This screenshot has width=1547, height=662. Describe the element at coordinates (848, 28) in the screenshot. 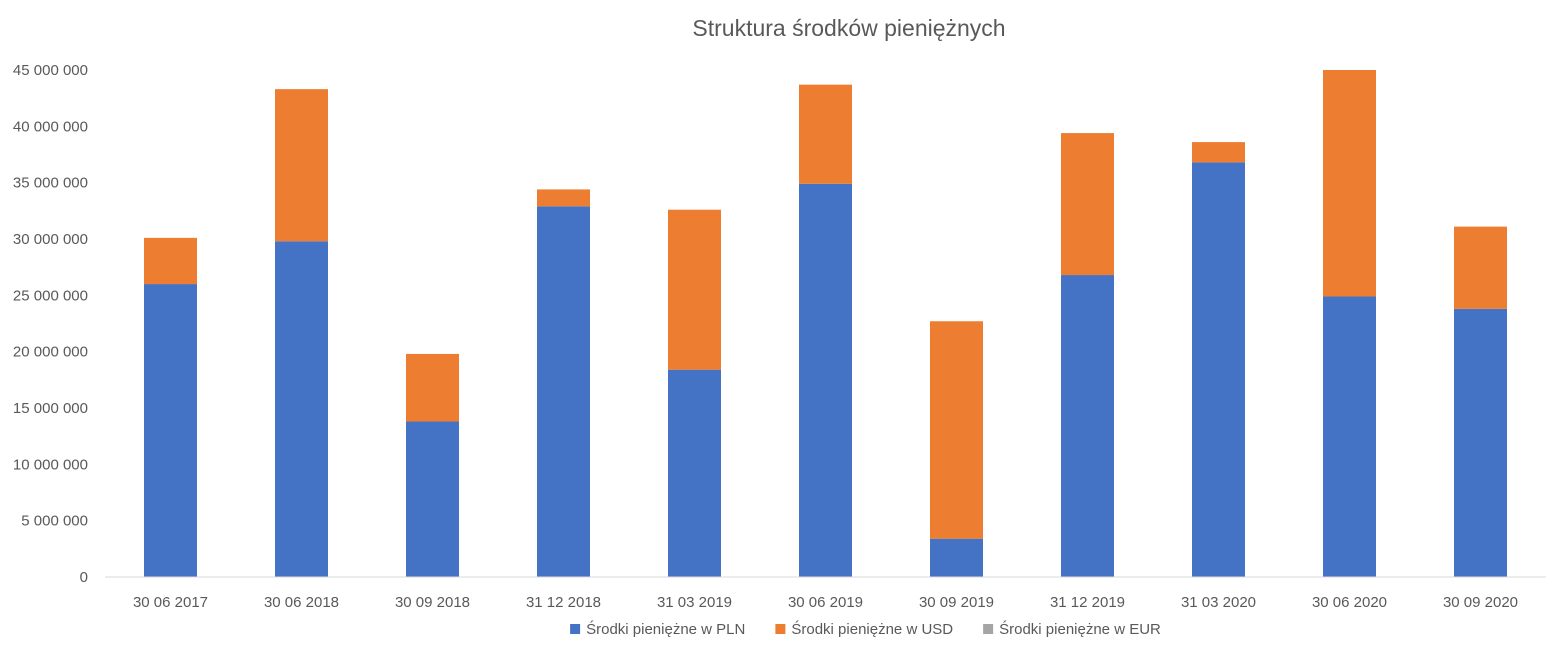

I see `chart-title: Struktura środków pieniężnych` at that location.